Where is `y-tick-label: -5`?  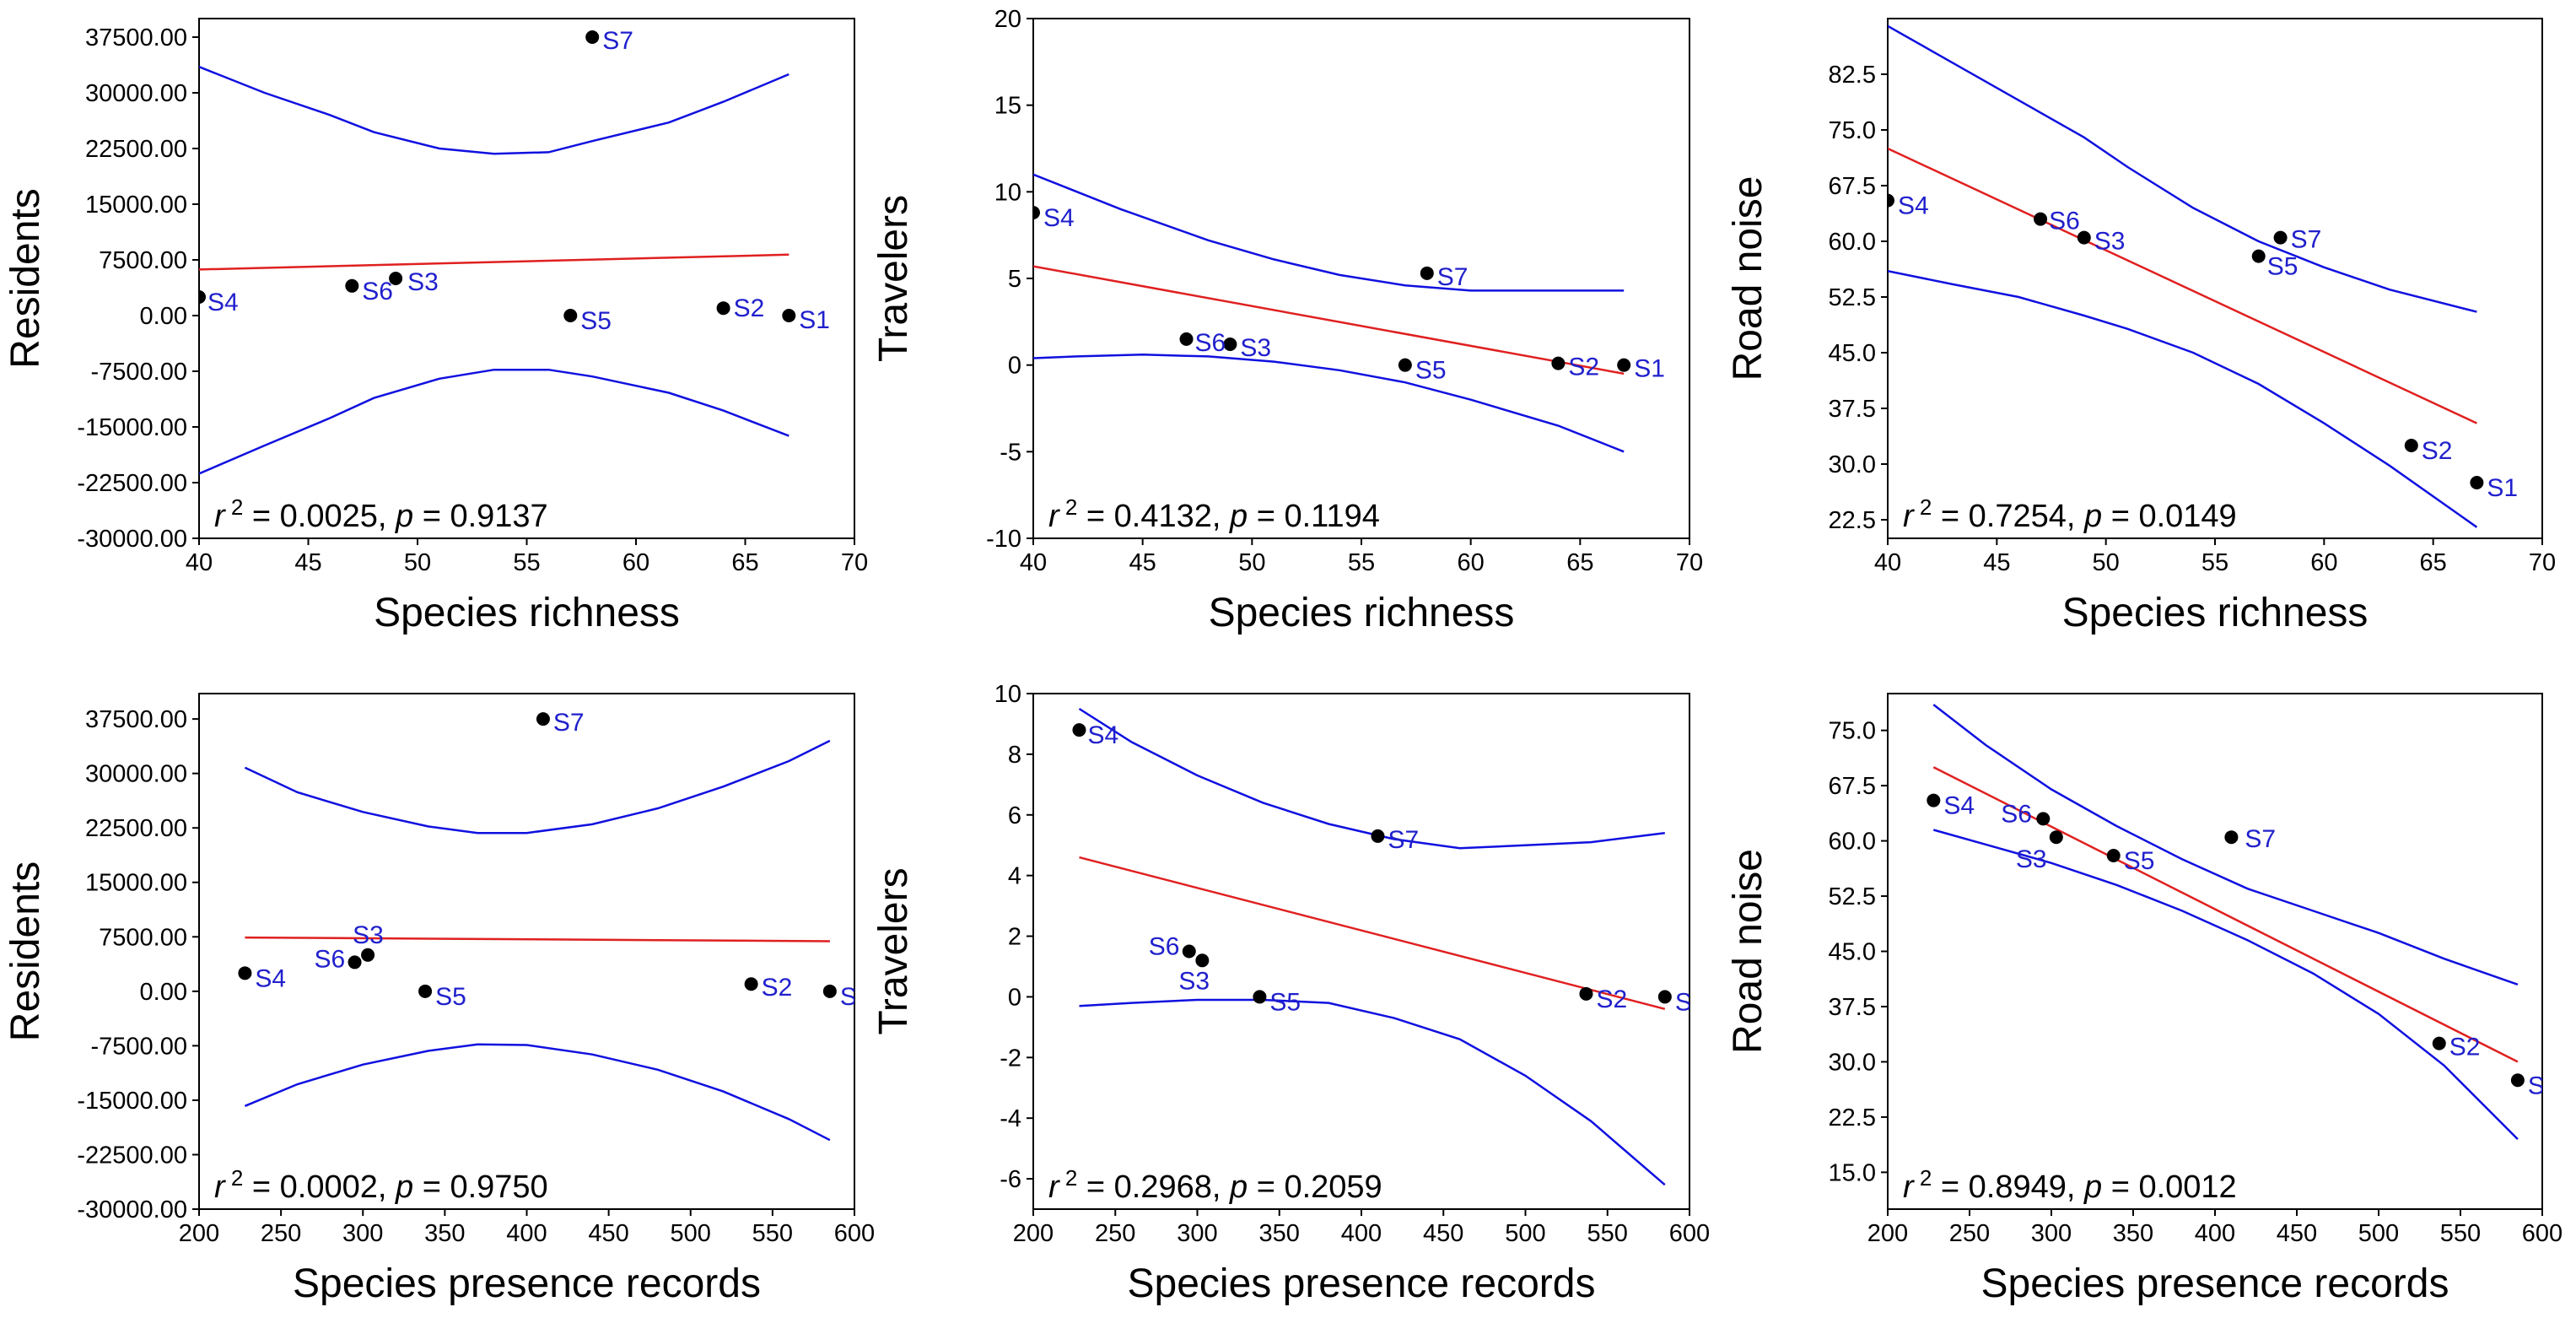
y-tick-label: -5 is located at coordinates (1010, 452).